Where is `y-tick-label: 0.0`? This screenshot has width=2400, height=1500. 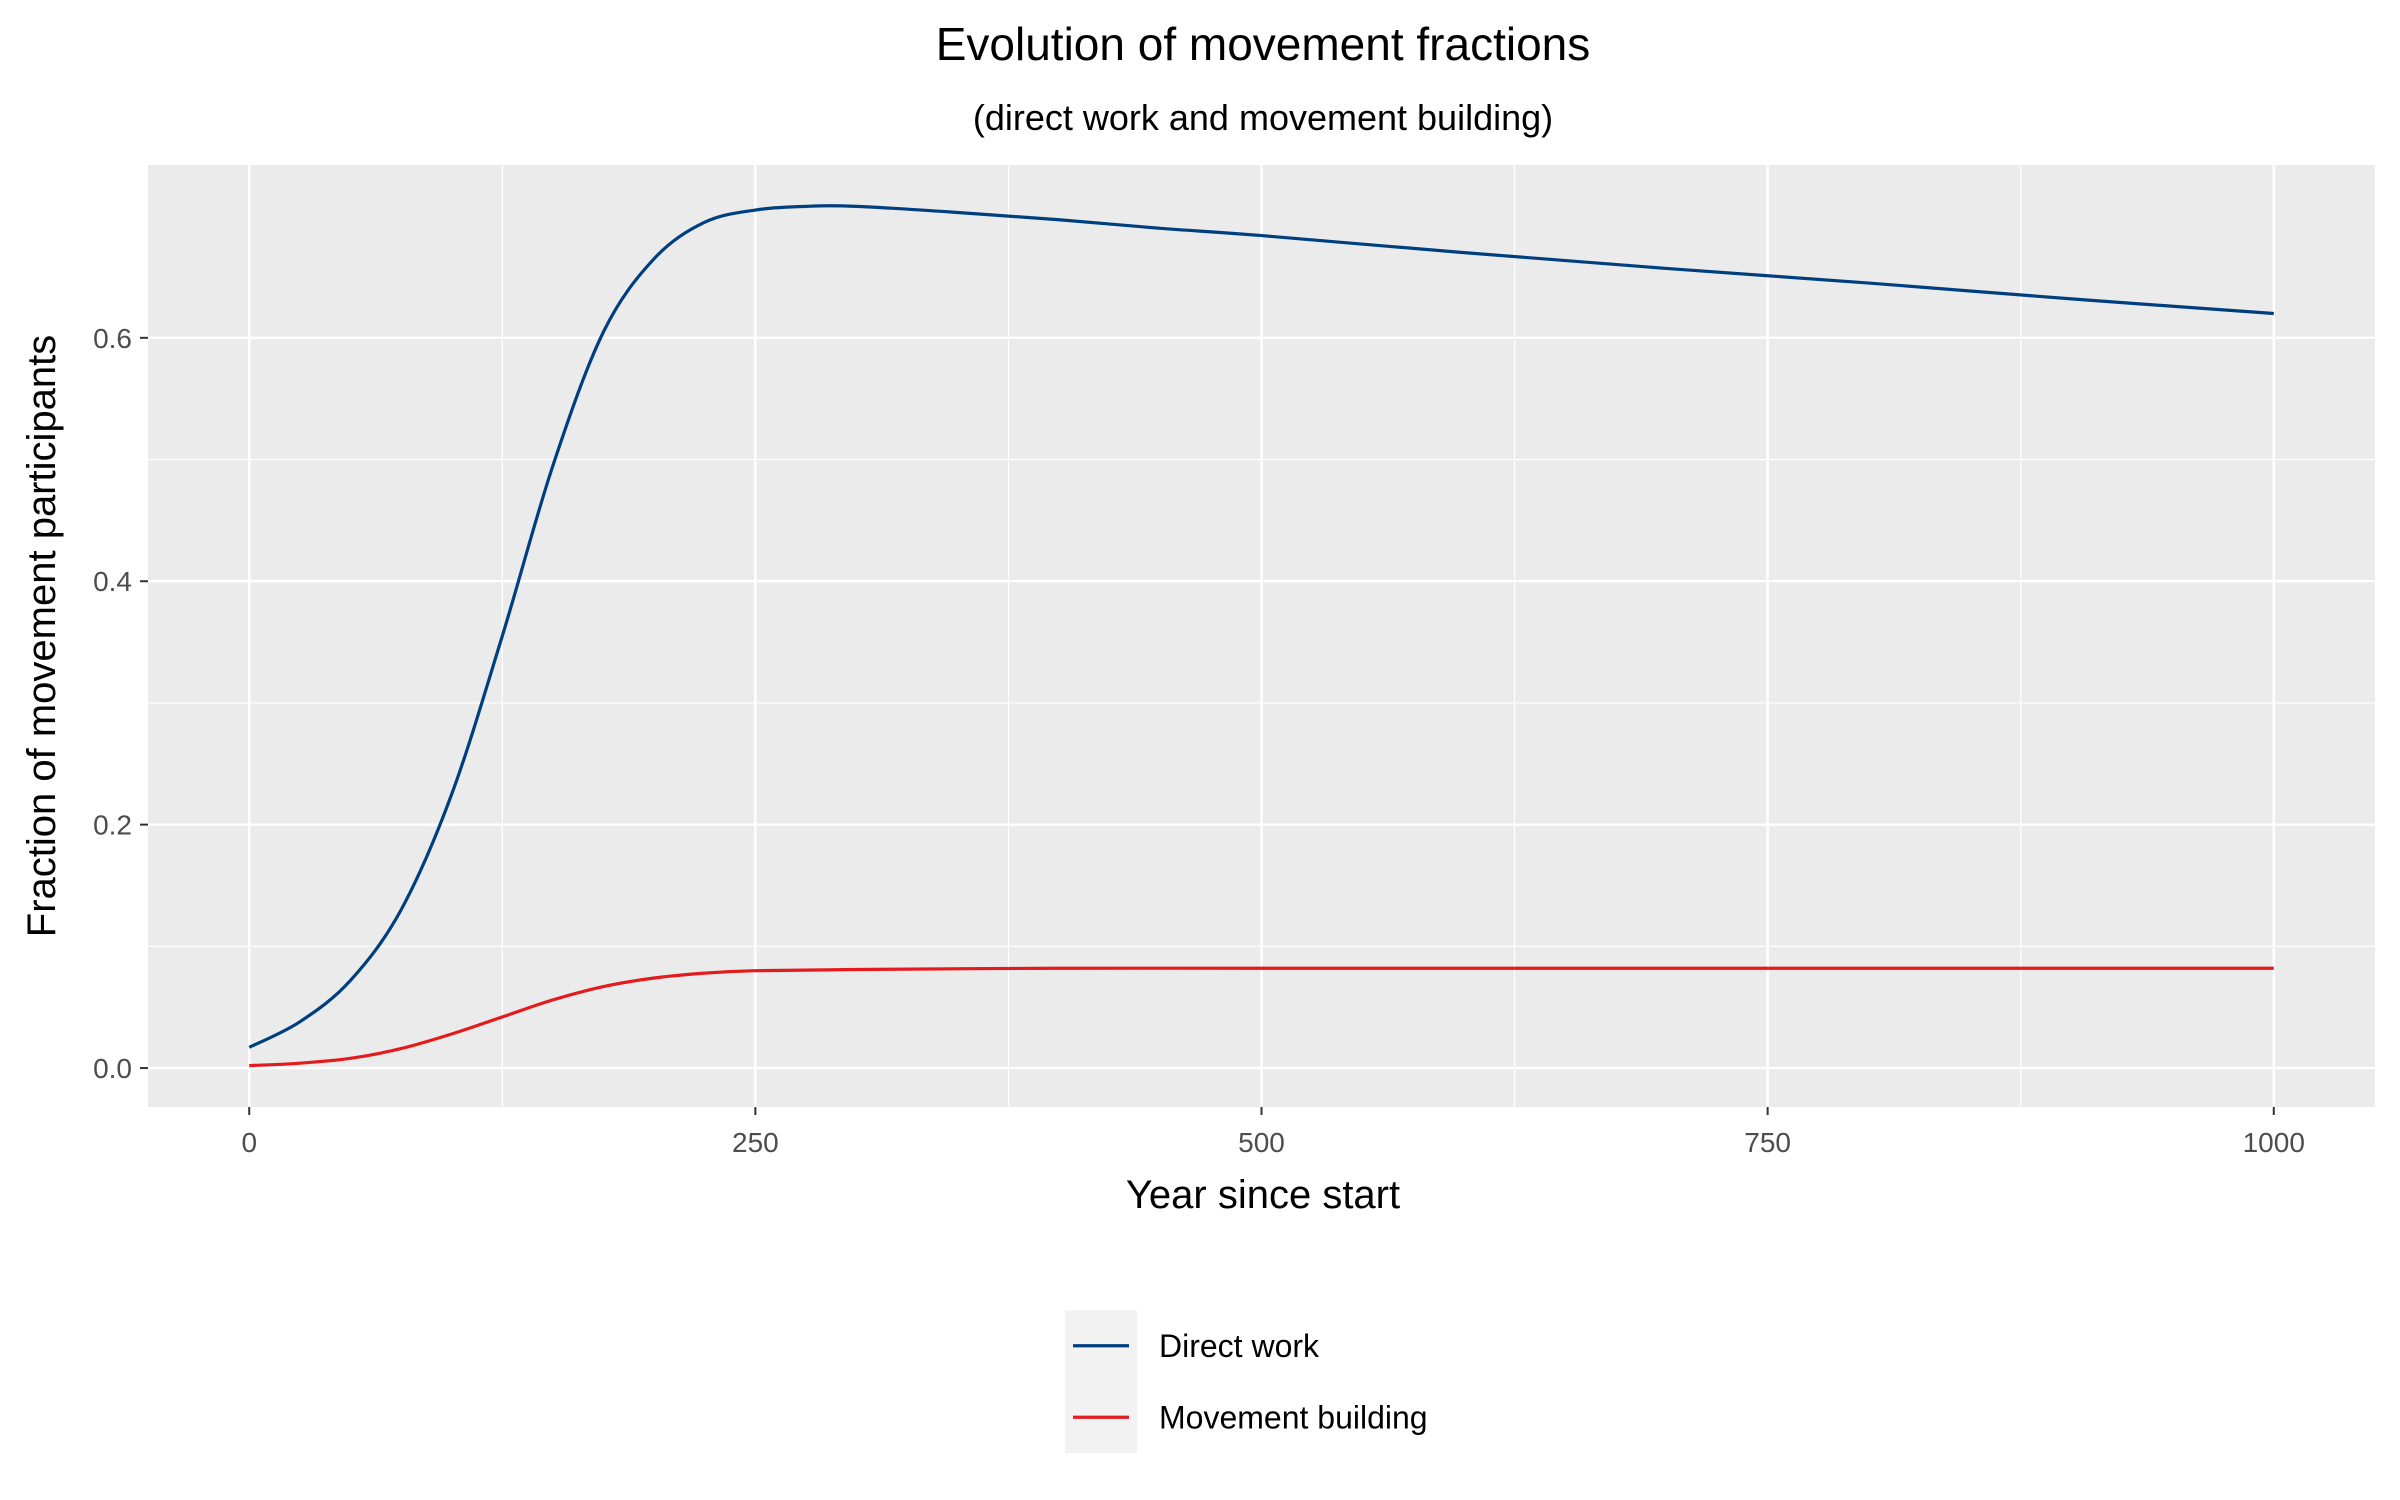
y-tick-label: 0.0 is located at coordinates (112, 1068).